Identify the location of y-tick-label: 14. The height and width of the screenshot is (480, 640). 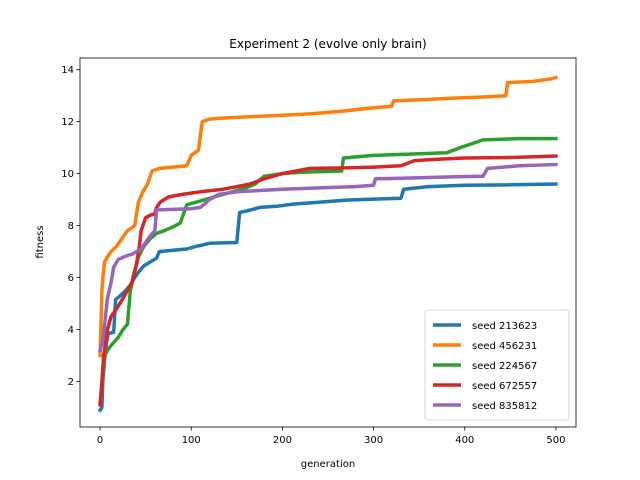
(67, 70).